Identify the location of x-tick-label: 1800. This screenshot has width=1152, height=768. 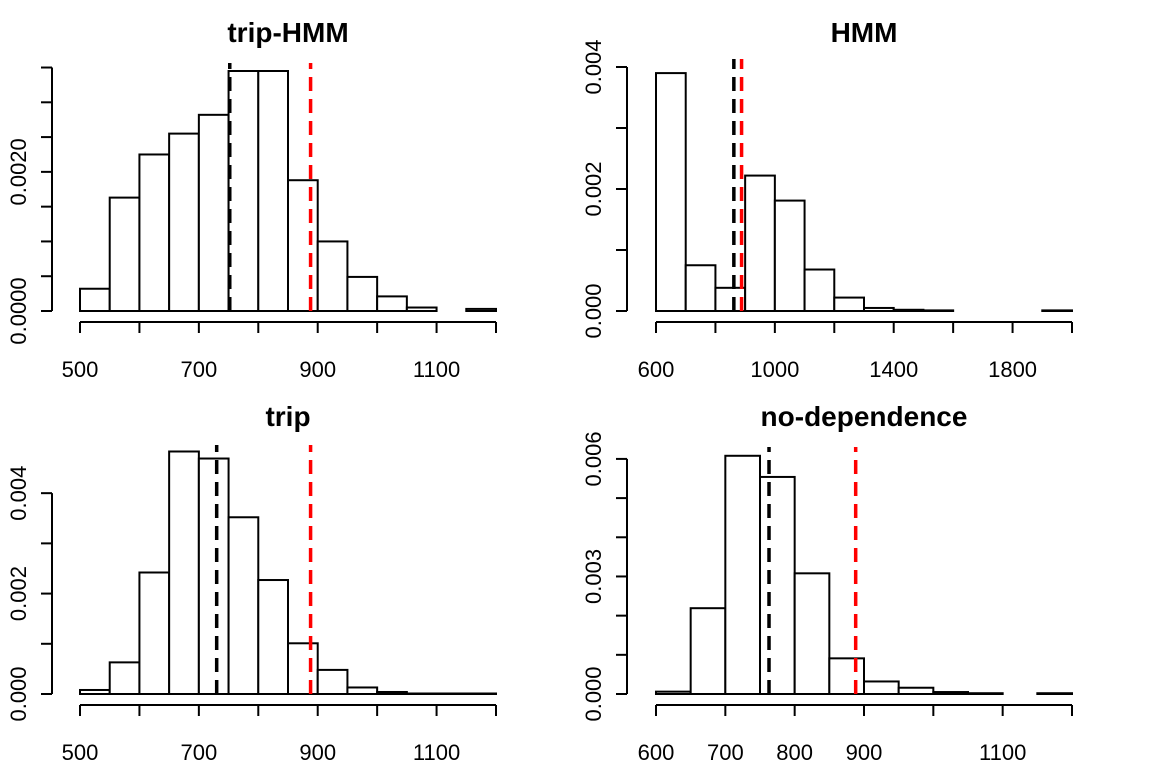
(1012, 369).